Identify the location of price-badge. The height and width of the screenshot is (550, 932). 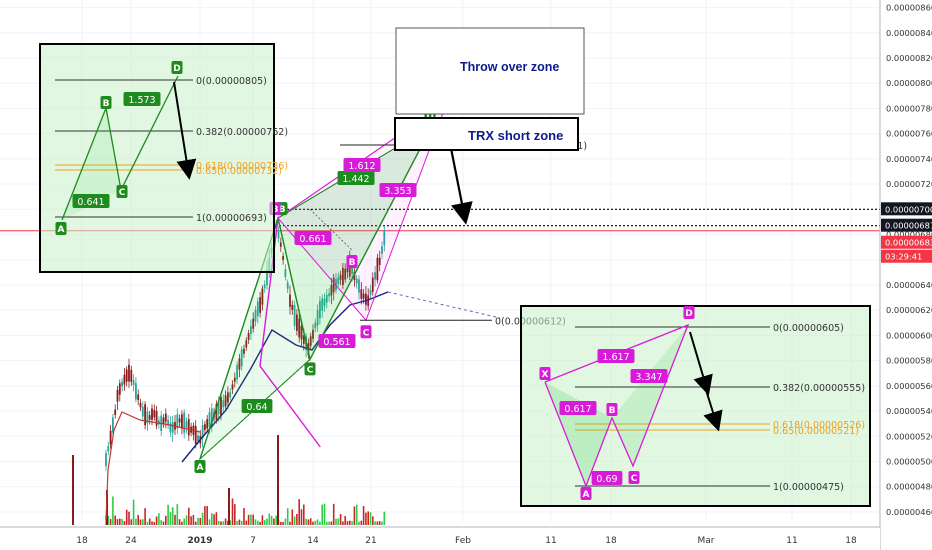
(906, 242).